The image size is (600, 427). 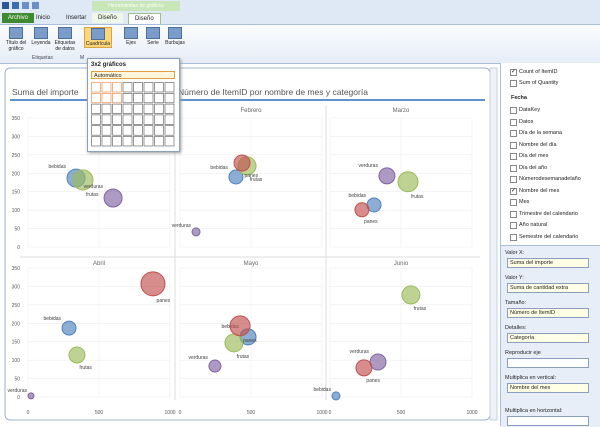 What do you see at coordinates (548, 338) in the screenshot?
I see `layout-box: Categoría` at bounding box center [548, 338].